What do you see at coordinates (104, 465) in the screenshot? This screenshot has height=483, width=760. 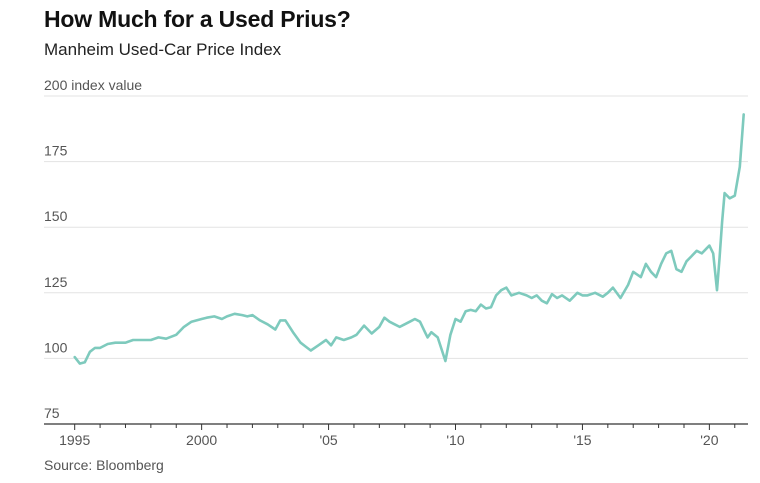 I see `source-note: Source: Bloomberg` at bounding box center [104, 465].